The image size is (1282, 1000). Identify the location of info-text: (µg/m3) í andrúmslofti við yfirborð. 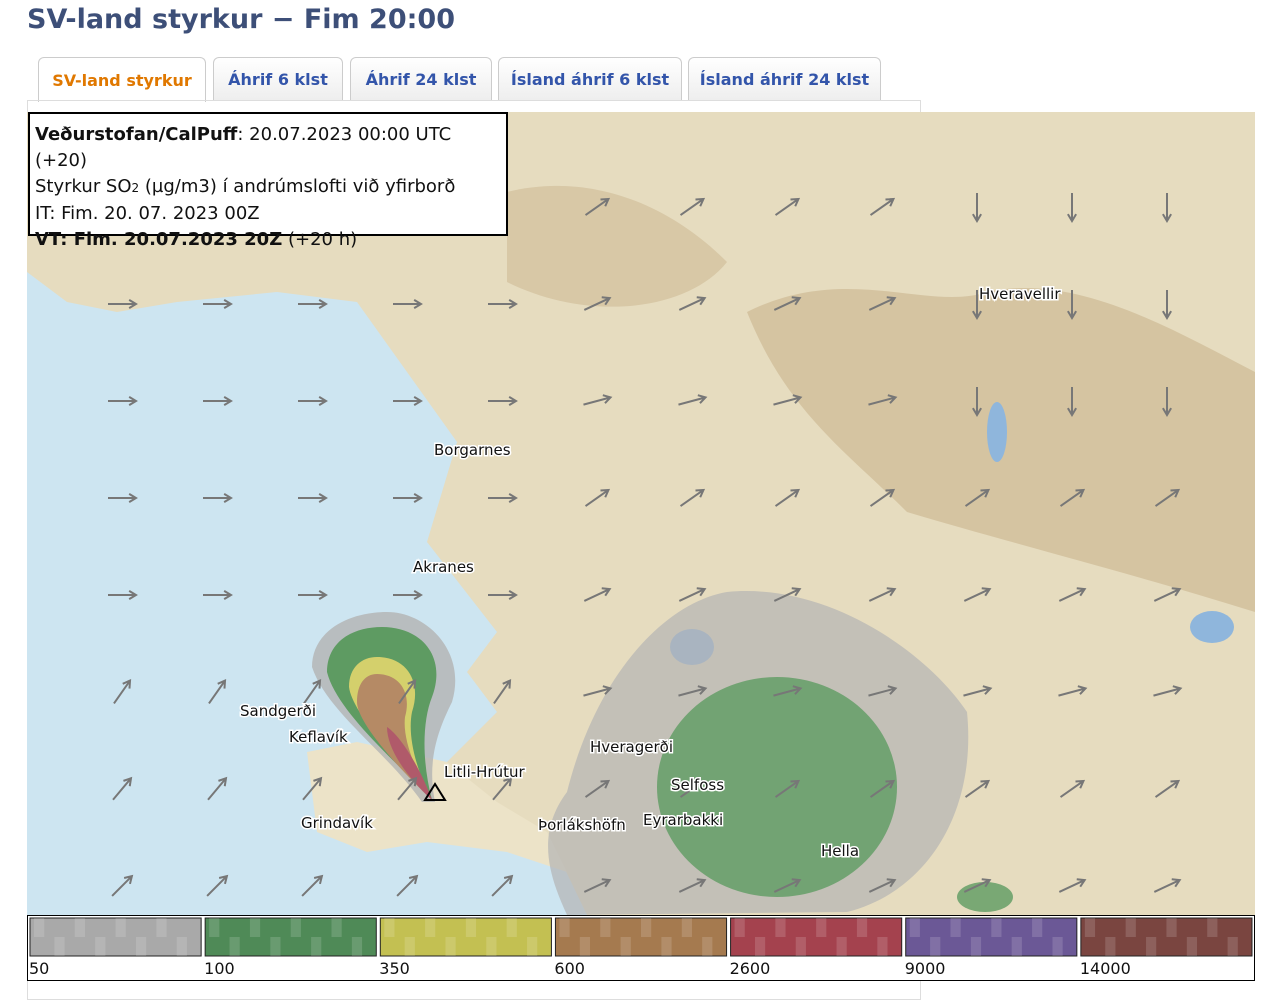
(297, 186).